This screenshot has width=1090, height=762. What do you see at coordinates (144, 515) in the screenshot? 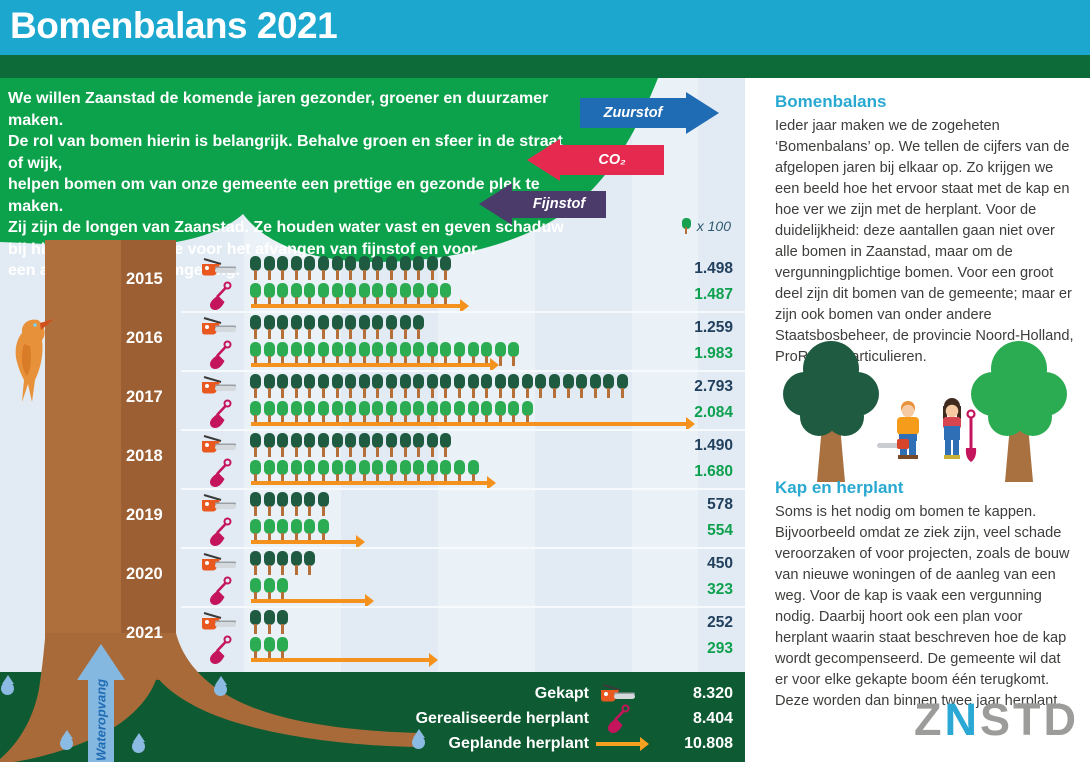
I see `year-label: 2019` at bounding box center [144, 515].